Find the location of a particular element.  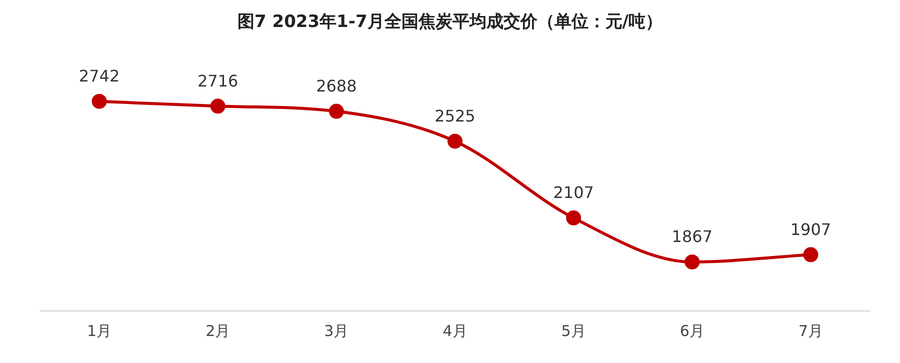

x-tick-label: 7月 is located at coordinates (810, 331).